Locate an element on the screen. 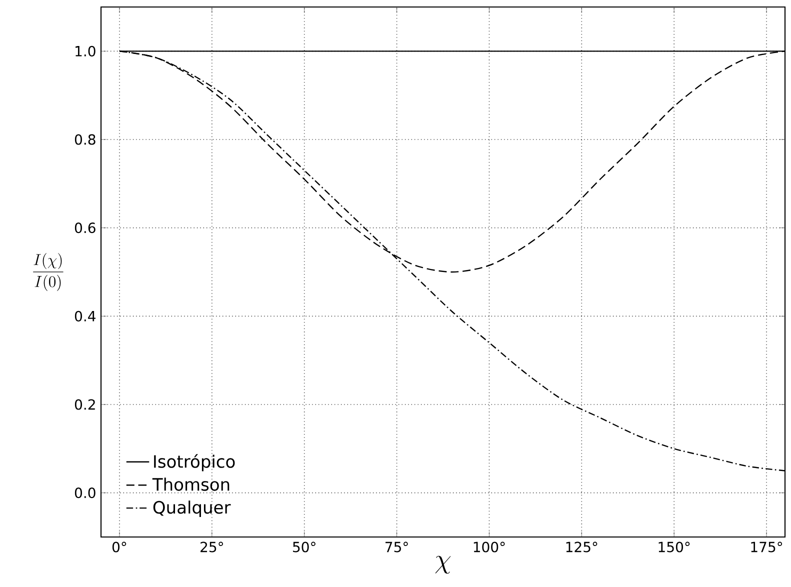 This screenshot has width=791, height=587. y-tick-label: 0.6 is located at coordinates (85, 228).